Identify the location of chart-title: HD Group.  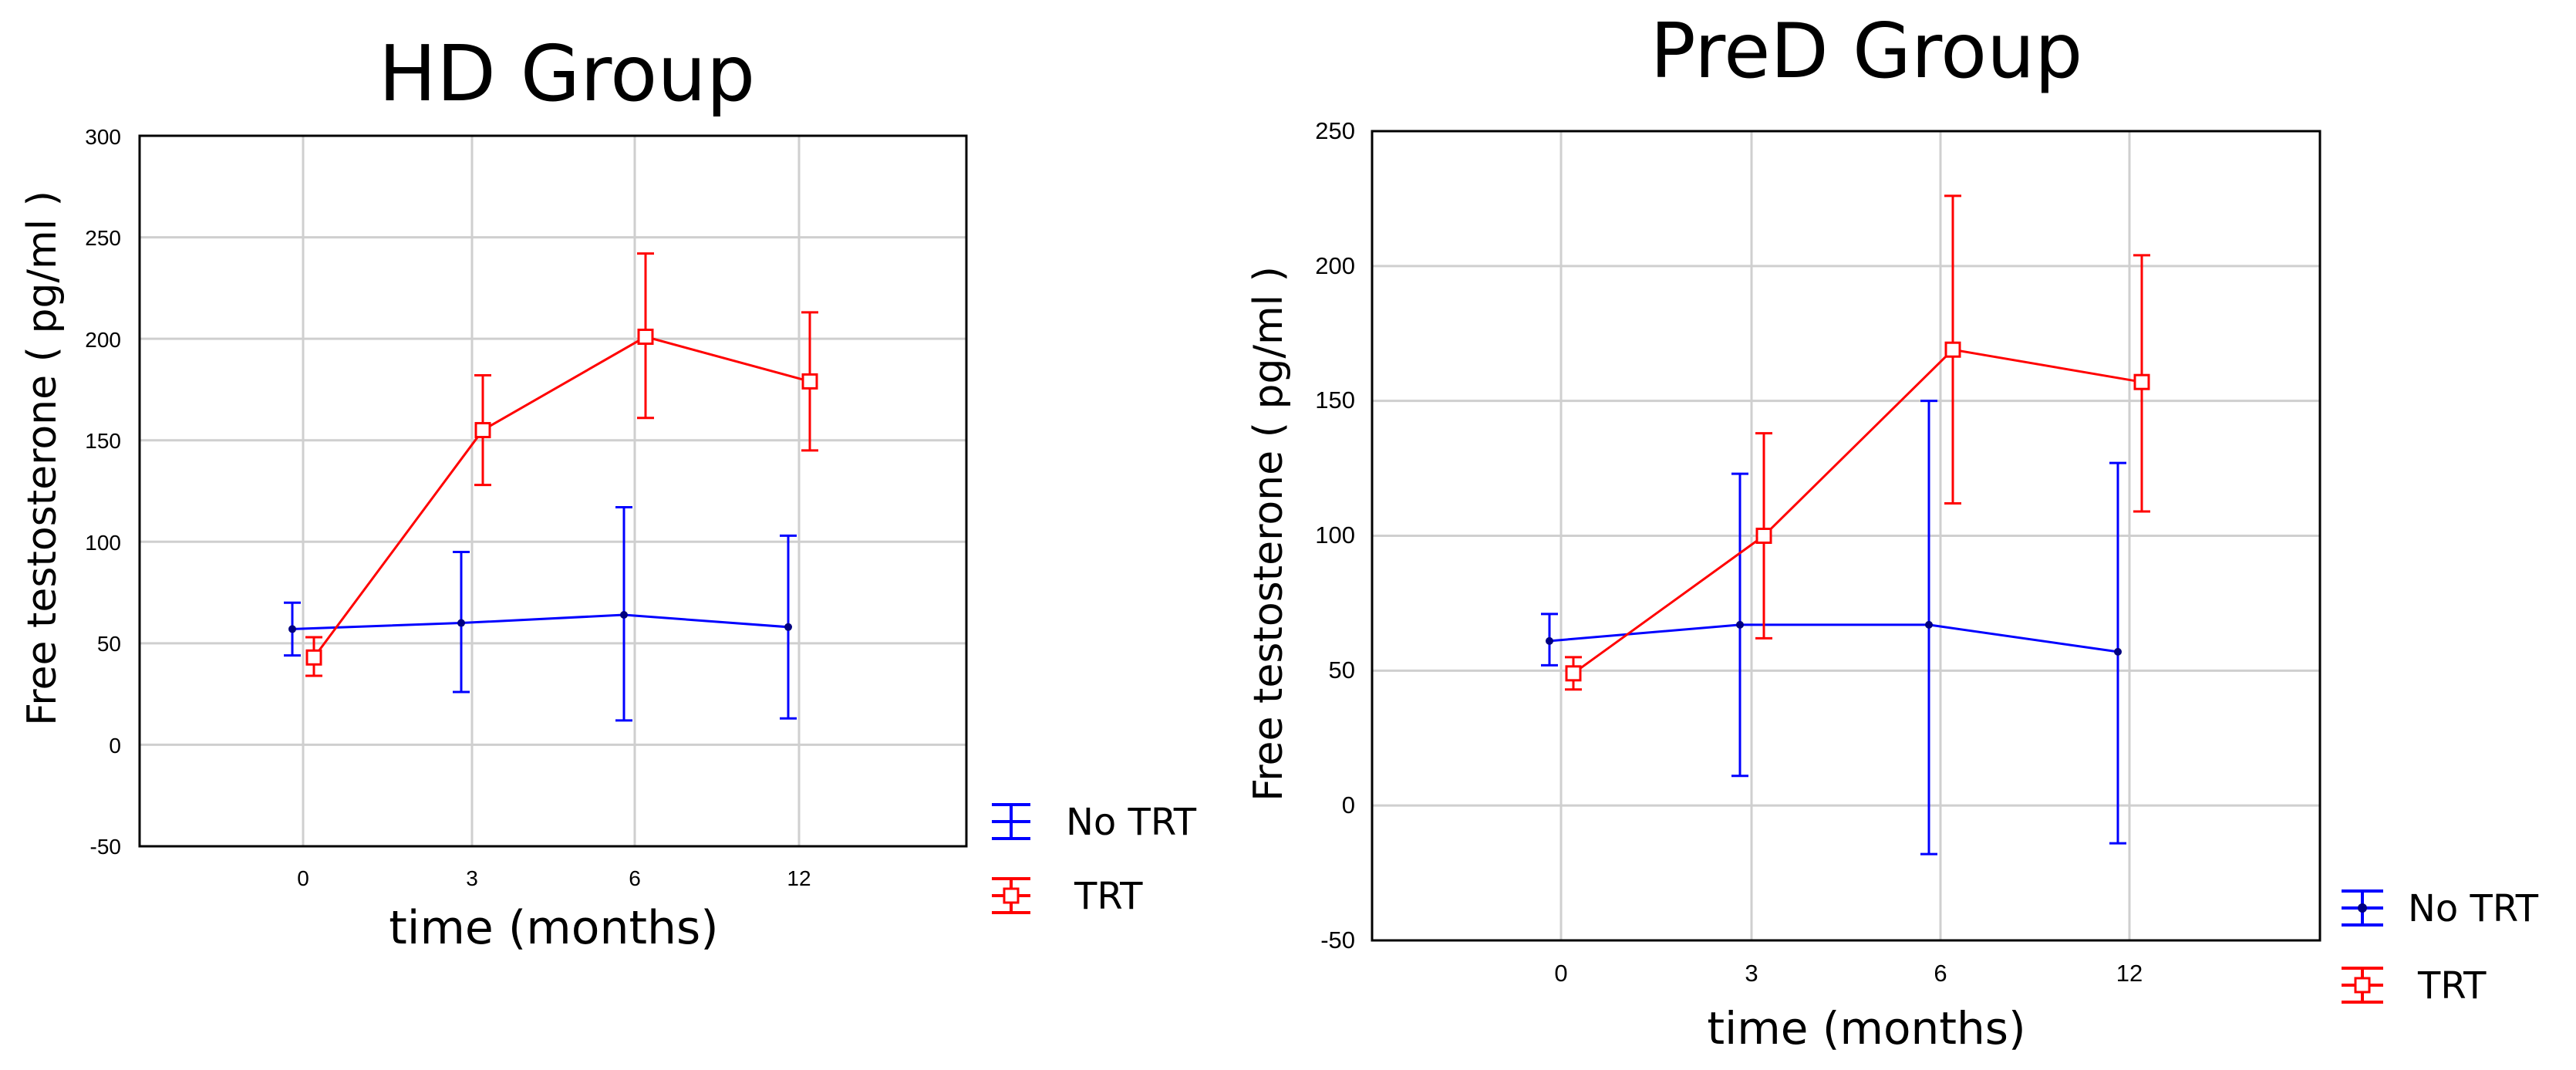
(567, 74).